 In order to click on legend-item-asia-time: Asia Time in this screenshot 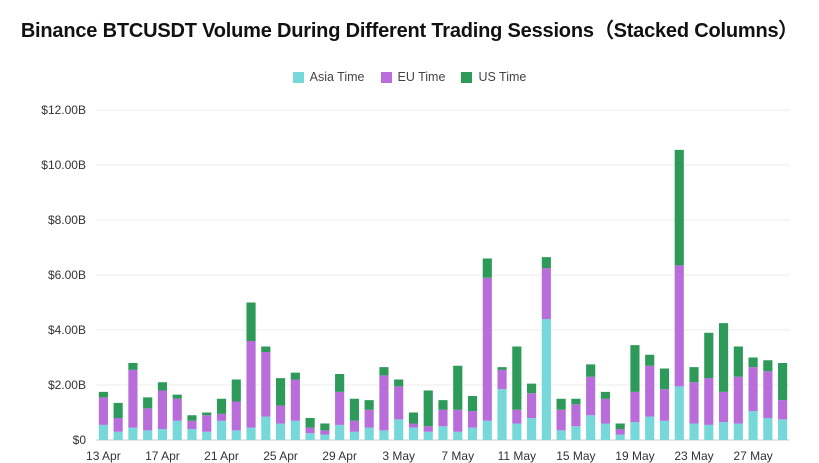, I will do `click(328, 77)`.